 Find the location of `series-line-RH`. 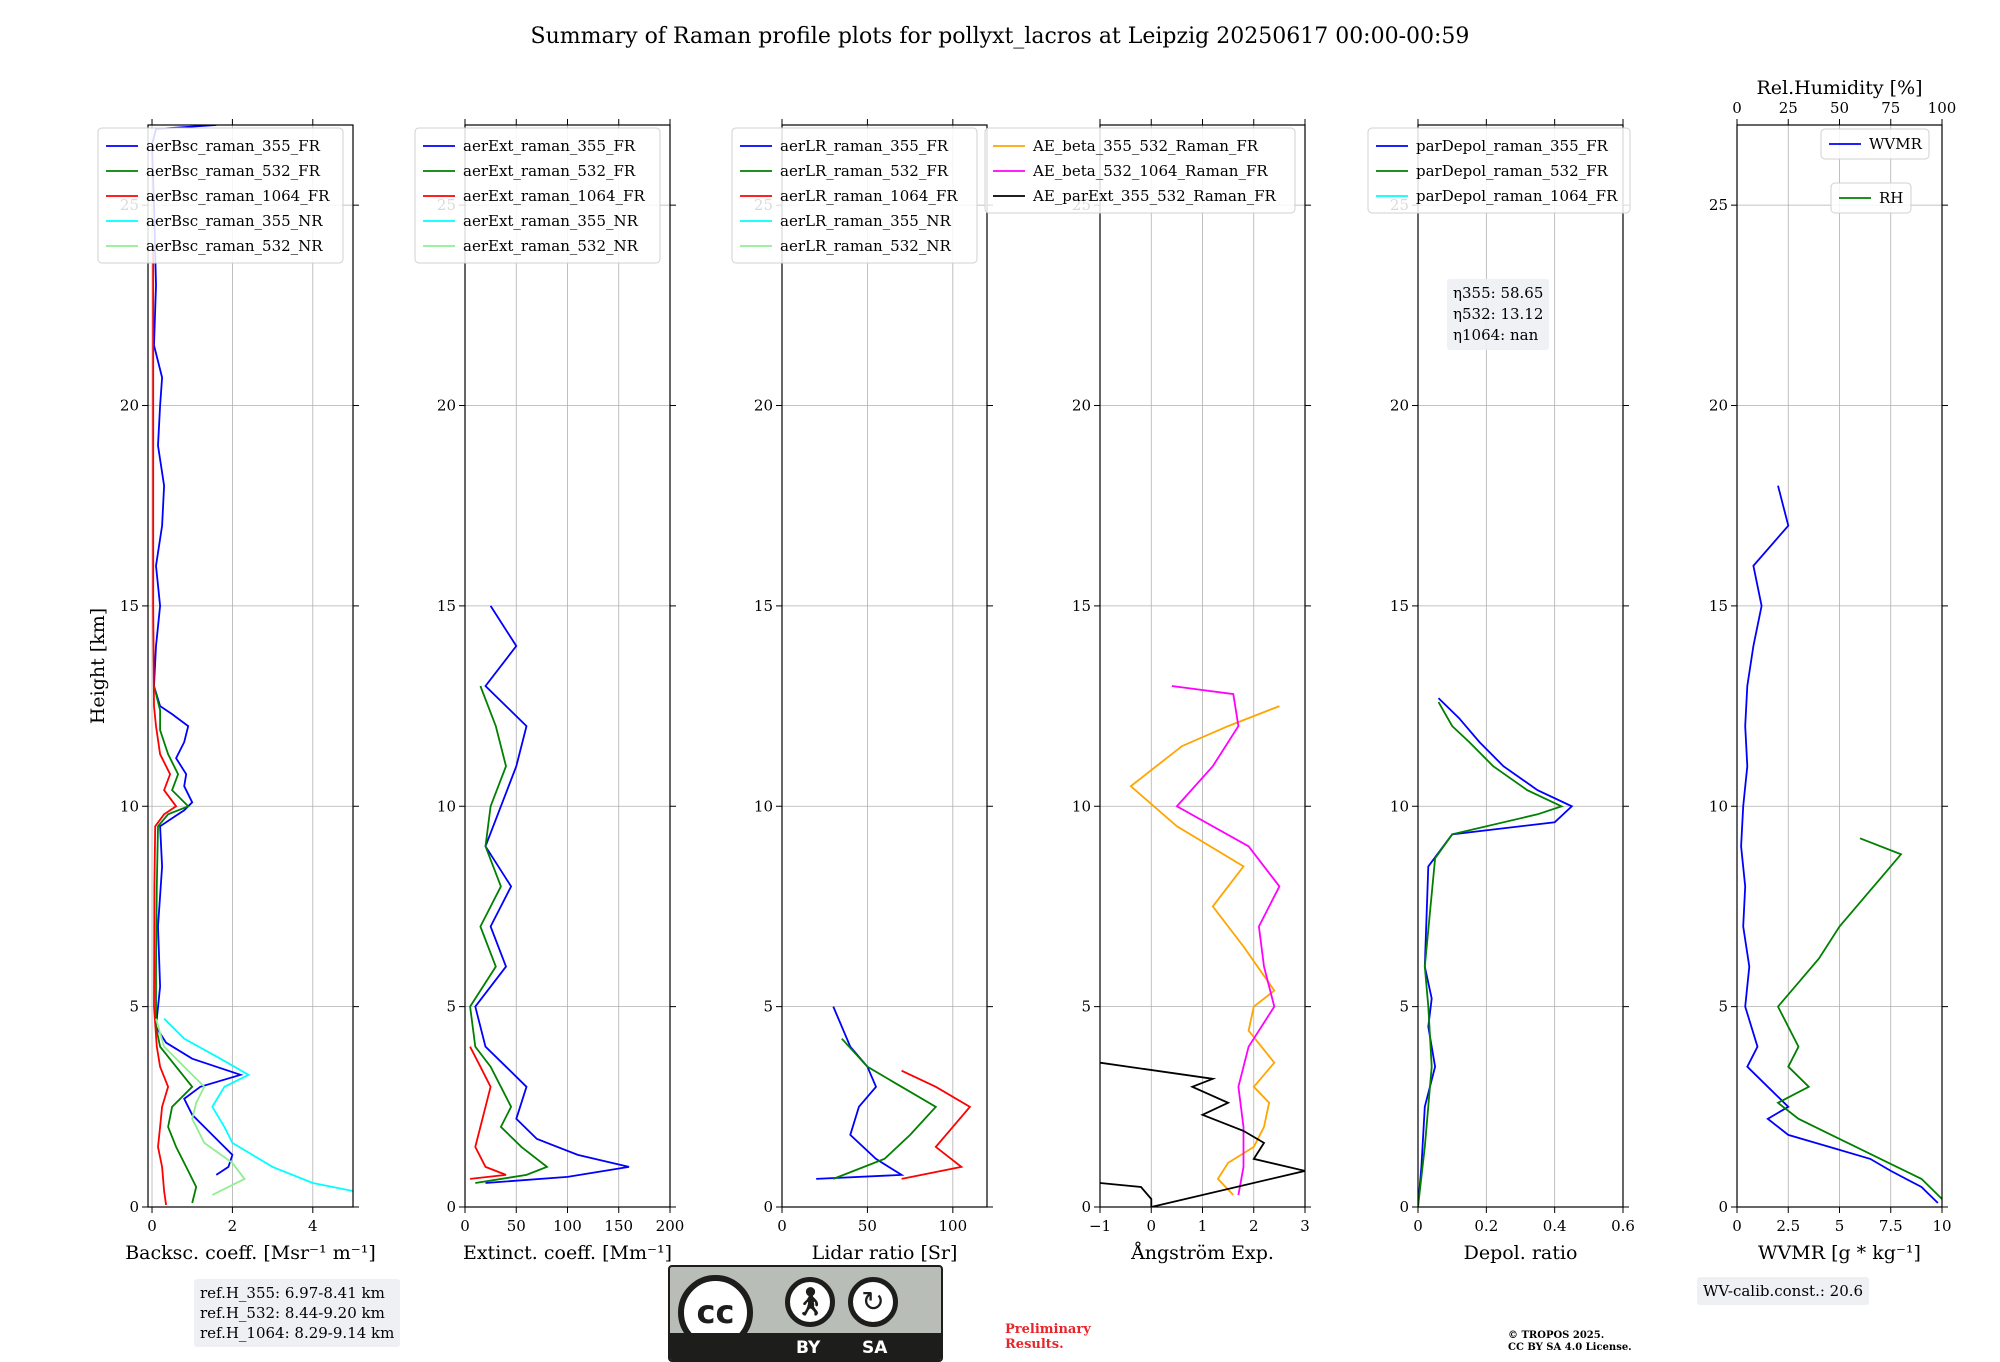

series-line-RH is located at coordinates (1859, 1018).